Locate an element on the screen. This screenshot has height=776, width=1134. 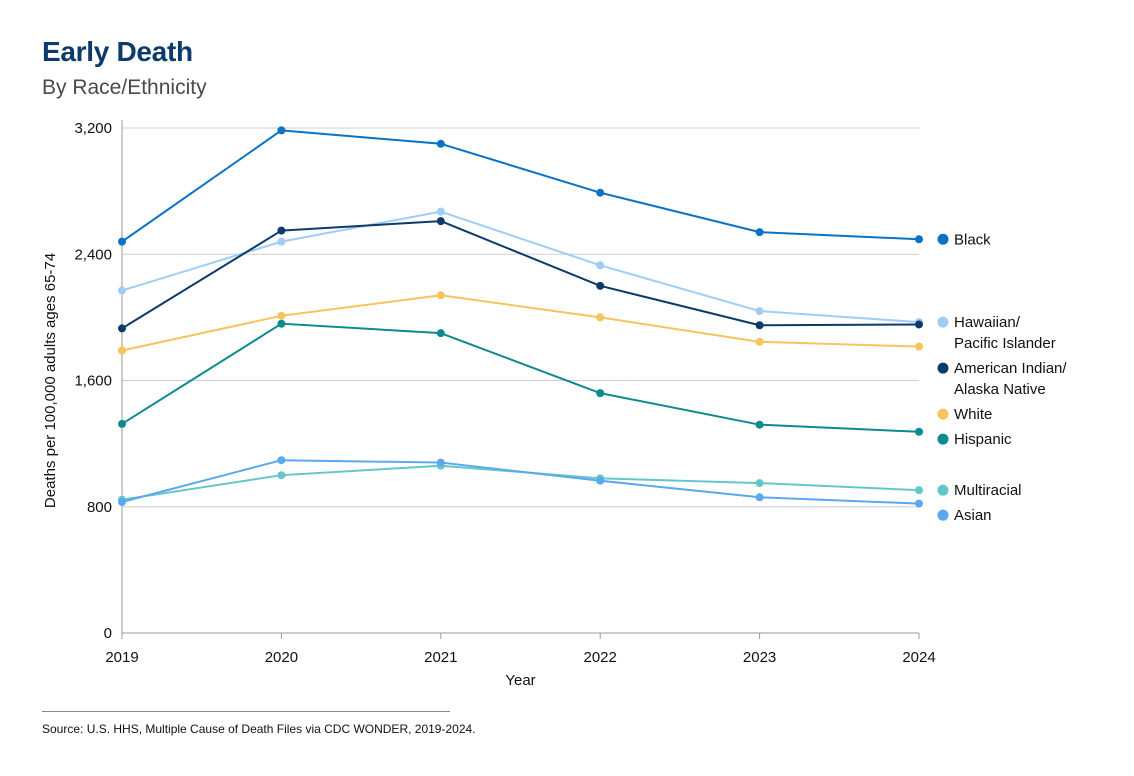
legend-label: Asian is located at coordinates (973, 515).